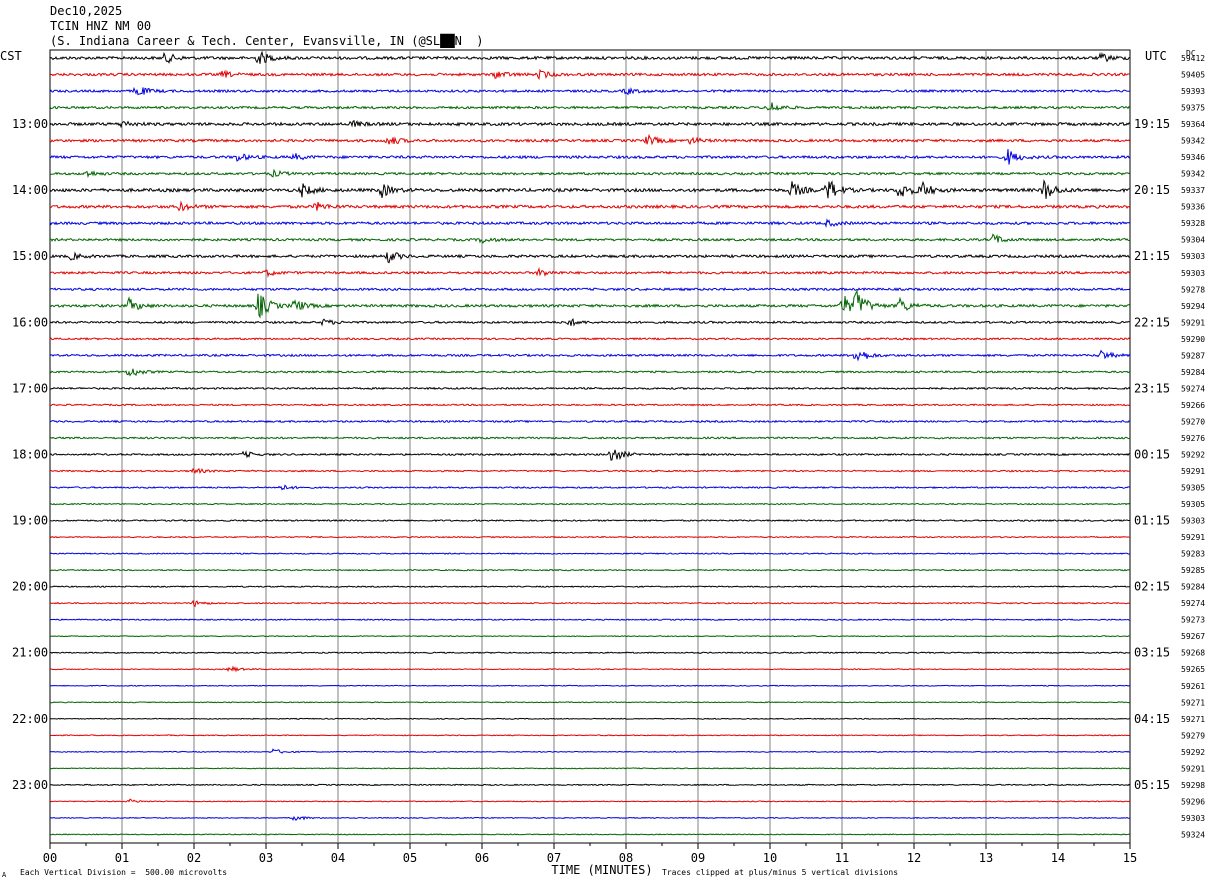  Describe the element at coordinates (554, 858) in the screenshot. I see `x-tick-label: 07` at that location.